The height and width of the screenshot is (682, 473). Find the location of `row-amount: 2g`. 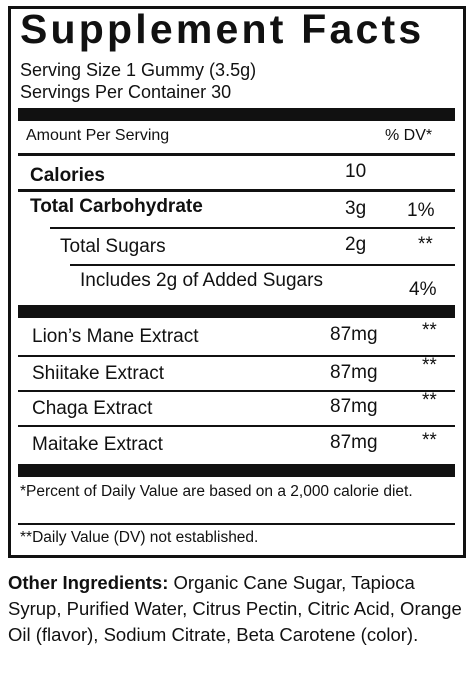

row-amount: 2g is located at coordinates (356, 244).